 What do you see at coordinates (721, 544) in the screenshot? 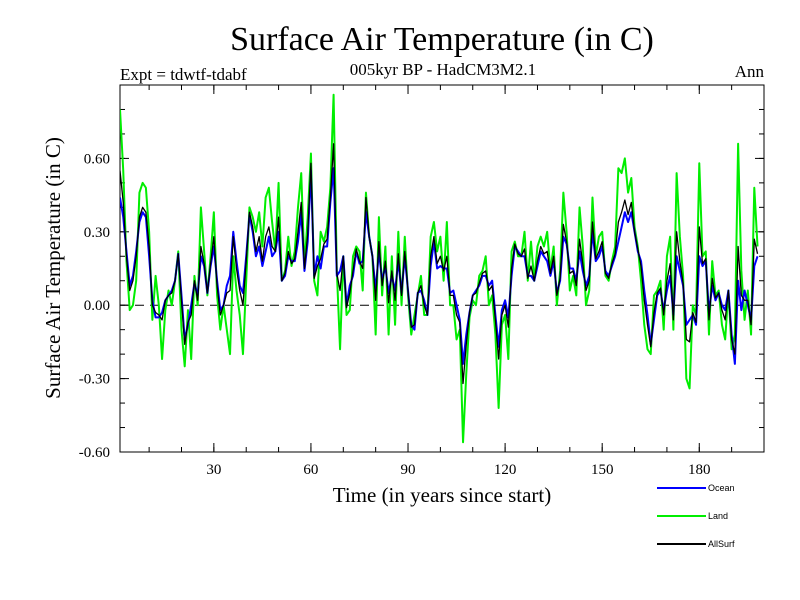
I see `legend-label-allsurf: AllSurf` at bounding box center [721, 544].